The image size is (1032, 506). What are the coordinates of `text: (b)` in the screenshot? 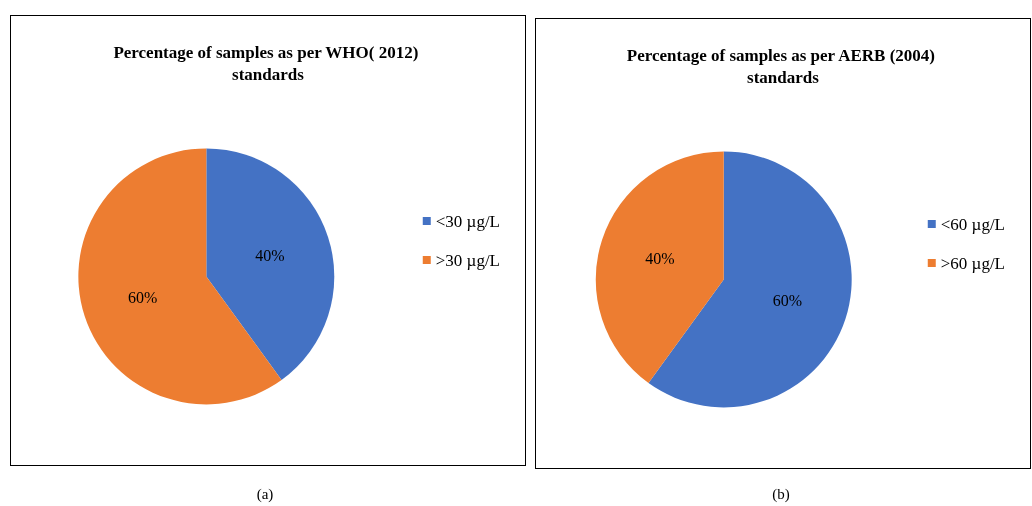 It's located at (781, 494).